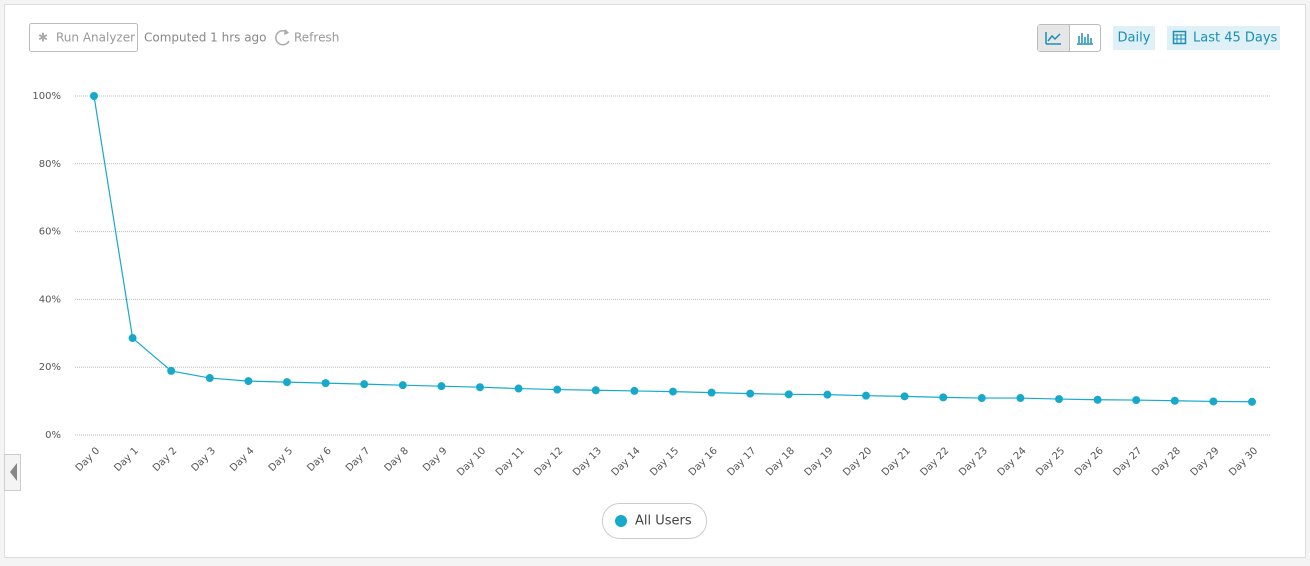 The height and width of the screenshot is (566, 1310). What do you see at coordinates (50, 164) in the screenshot?
I see `y-tick-label: 80%` at bounding box center [50, 164].